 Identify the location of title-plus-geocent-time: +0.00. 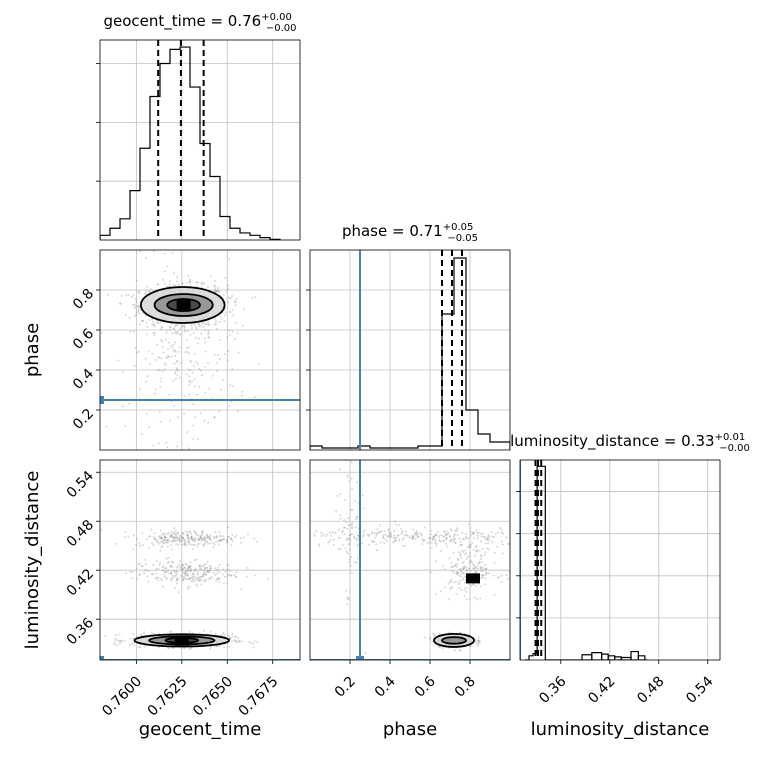
(276, 17).